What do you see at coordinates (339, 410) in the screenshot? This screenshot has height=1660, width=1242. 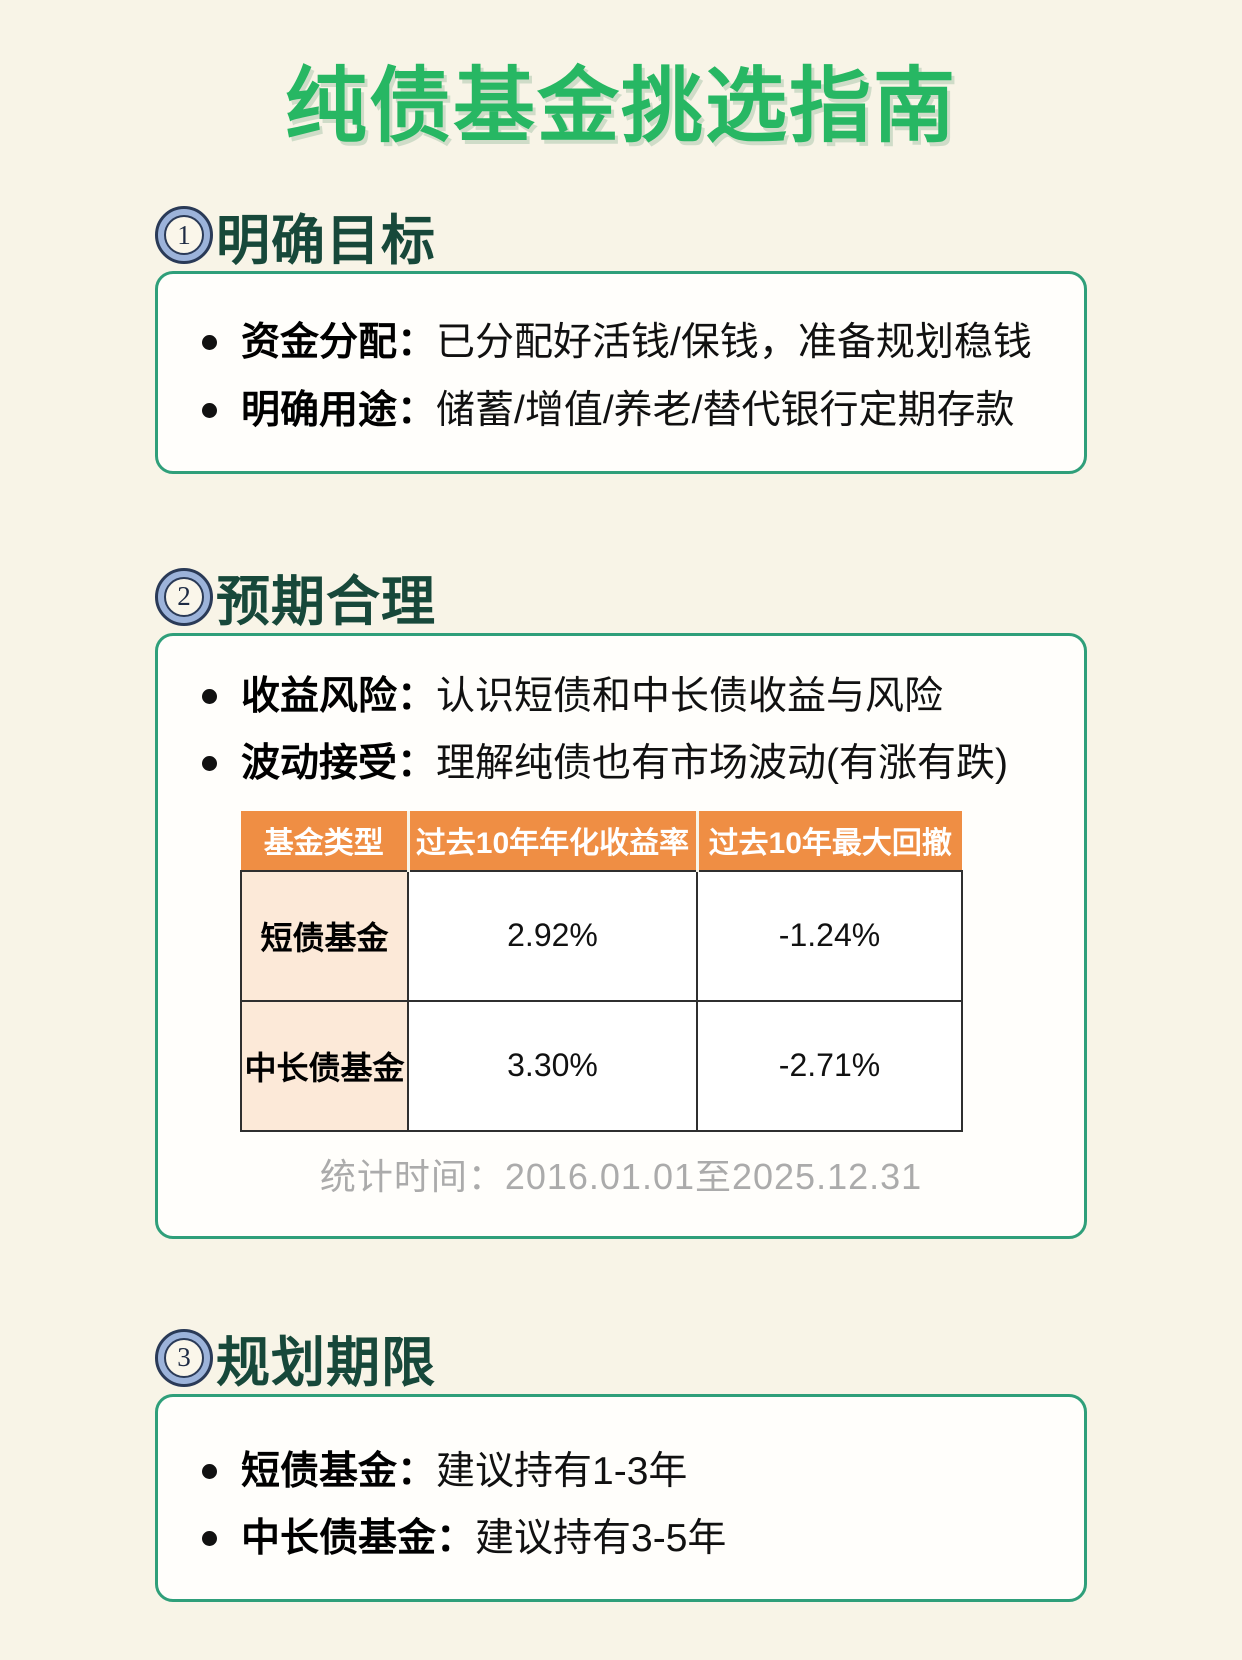 I see `bullet-label: 明确用途：` at bounding box center [339, 410].